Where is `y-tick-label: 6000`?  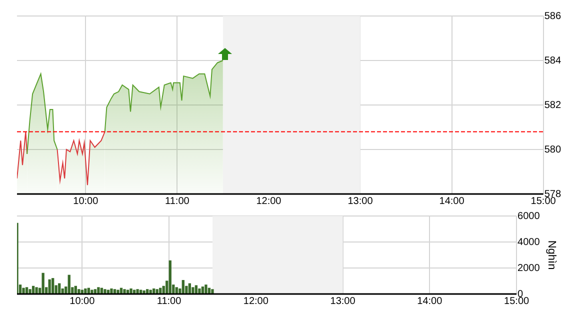
y-tick-label: 6000 is located at coordinates (529, 216).